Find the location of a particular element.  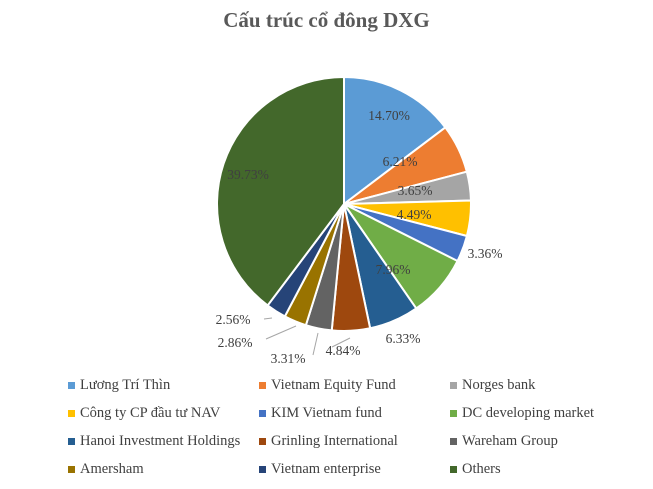

legend-item: DC developing market is located at coordinates (539, 413).